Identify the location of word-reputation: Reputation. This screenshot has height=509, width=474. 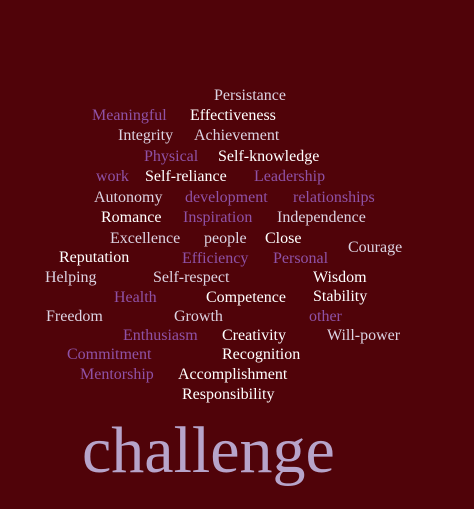
(94, 257).